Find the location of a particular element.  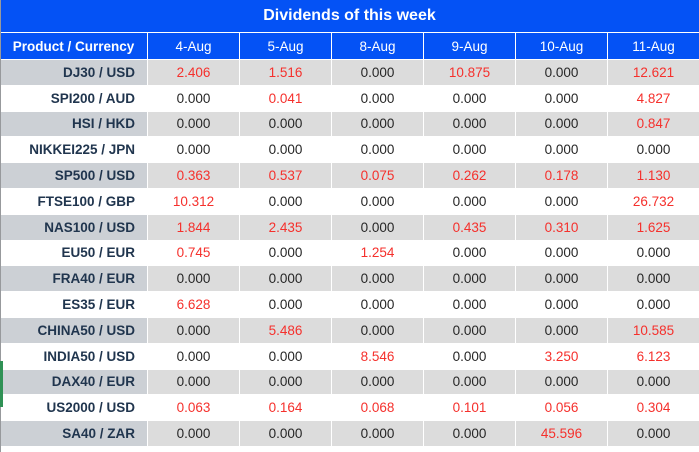

product-cell: FTSE100 / GBP is located at coordinates (74, 201).